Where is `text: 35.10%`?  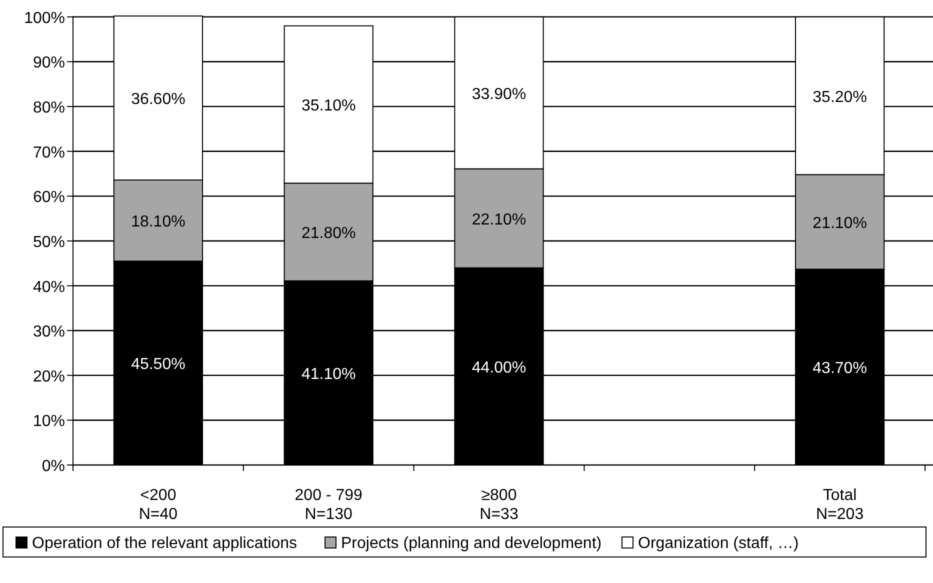 text: 35.10% is located at coordinates (328, 106).